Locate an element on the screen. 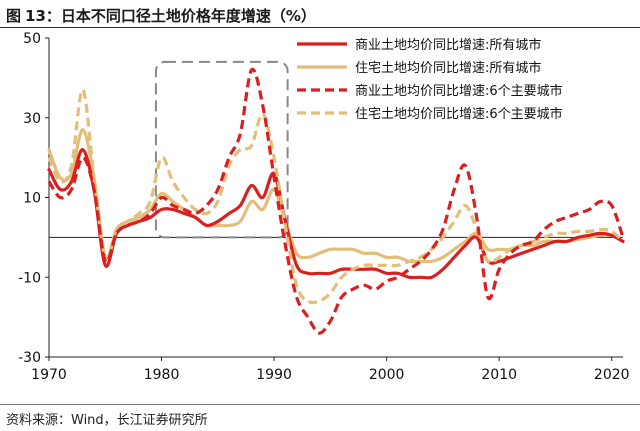 The height and width of the screenshot is (431, 640). highlight-box is located at coordinates (221, 149).